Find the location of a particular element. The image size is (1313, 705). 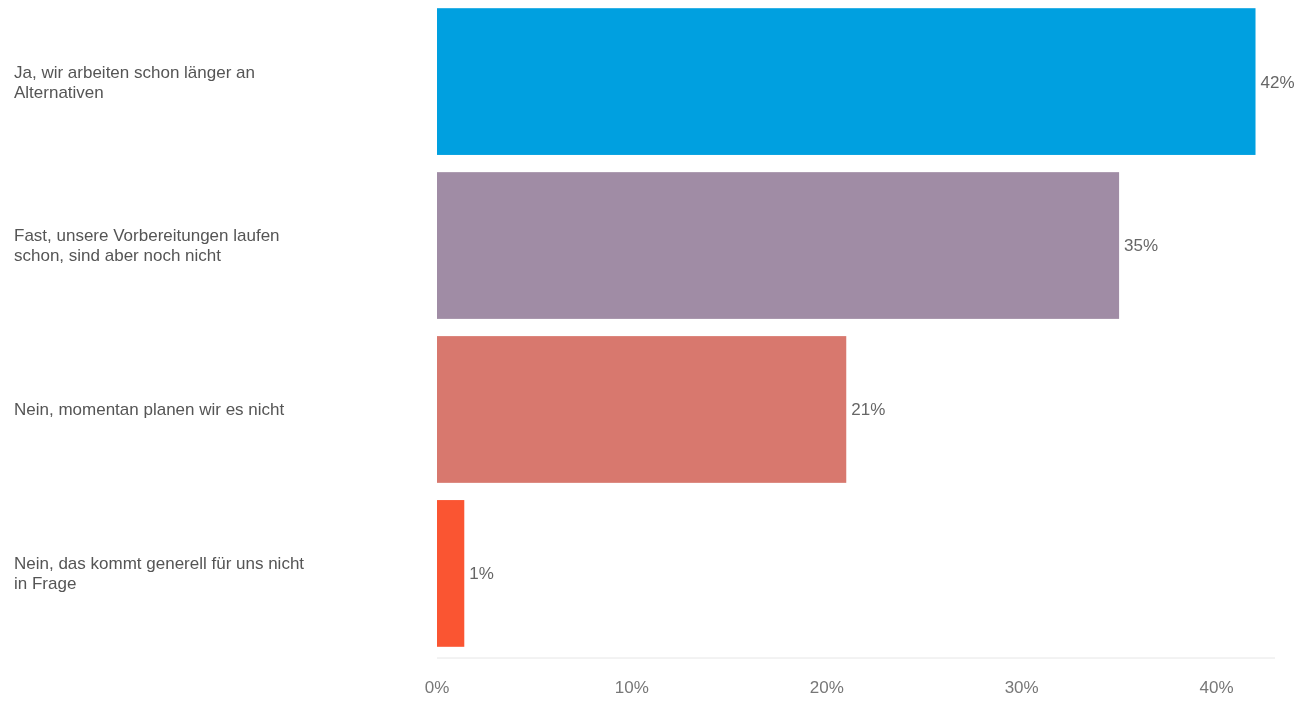

y-tick-label: Ja, wir arbeiten schon länger an Alternativen is located at coordinates (134, 82).